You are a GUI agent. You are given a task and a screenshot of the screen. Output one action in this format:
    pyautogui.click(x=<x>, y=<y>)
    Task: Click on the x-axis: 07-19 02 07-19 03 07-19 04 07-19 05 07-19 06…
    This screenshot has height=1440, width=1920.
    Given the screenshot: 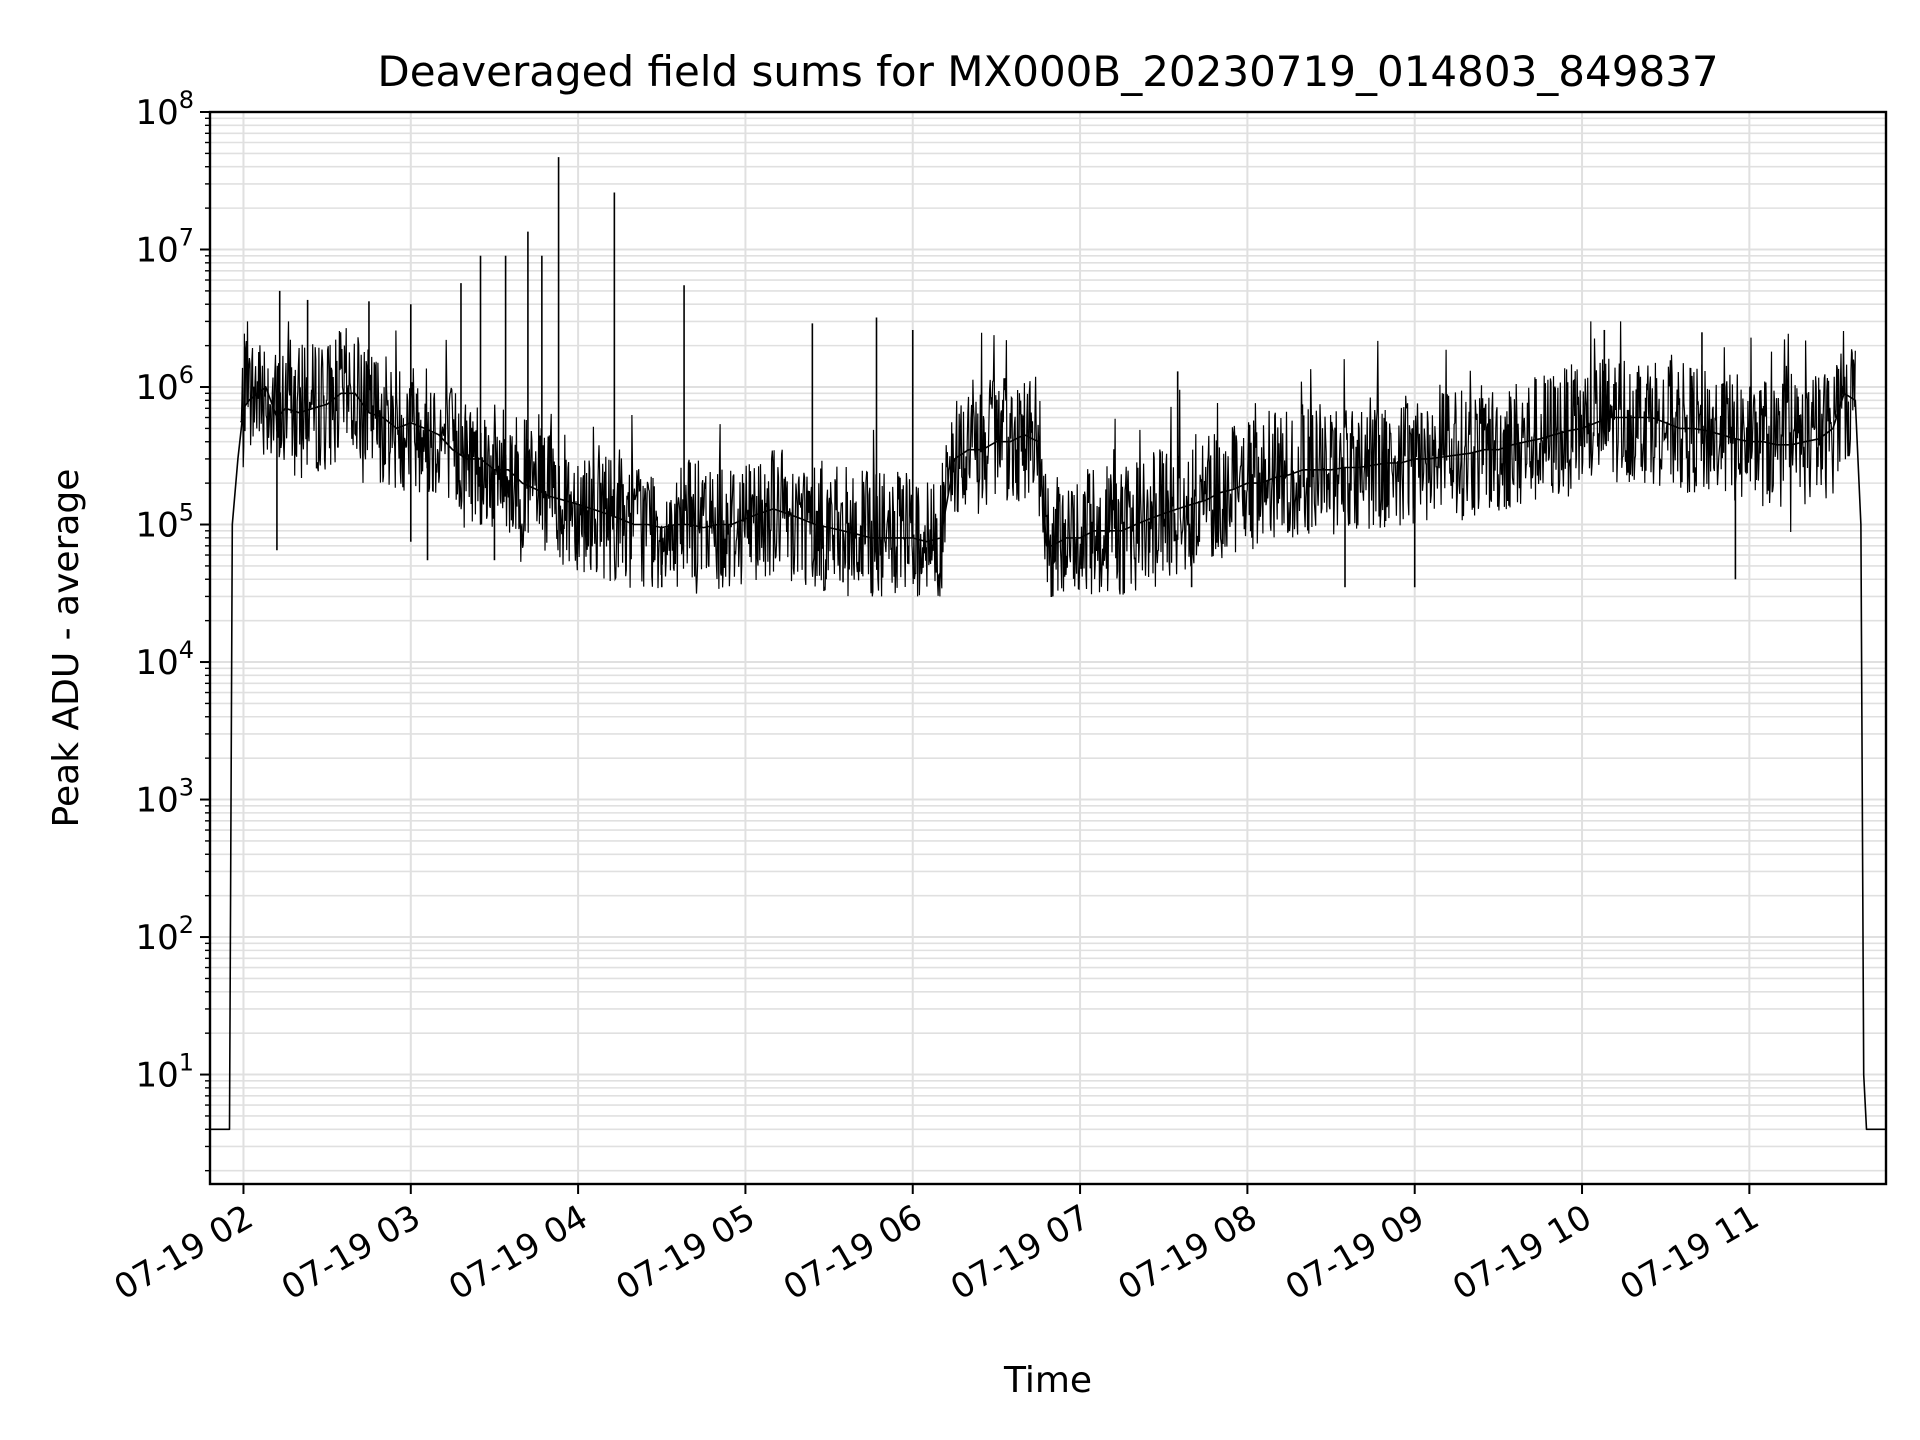 What is the action you would take?
    pyautogui.click(x=937, y=1246)
    